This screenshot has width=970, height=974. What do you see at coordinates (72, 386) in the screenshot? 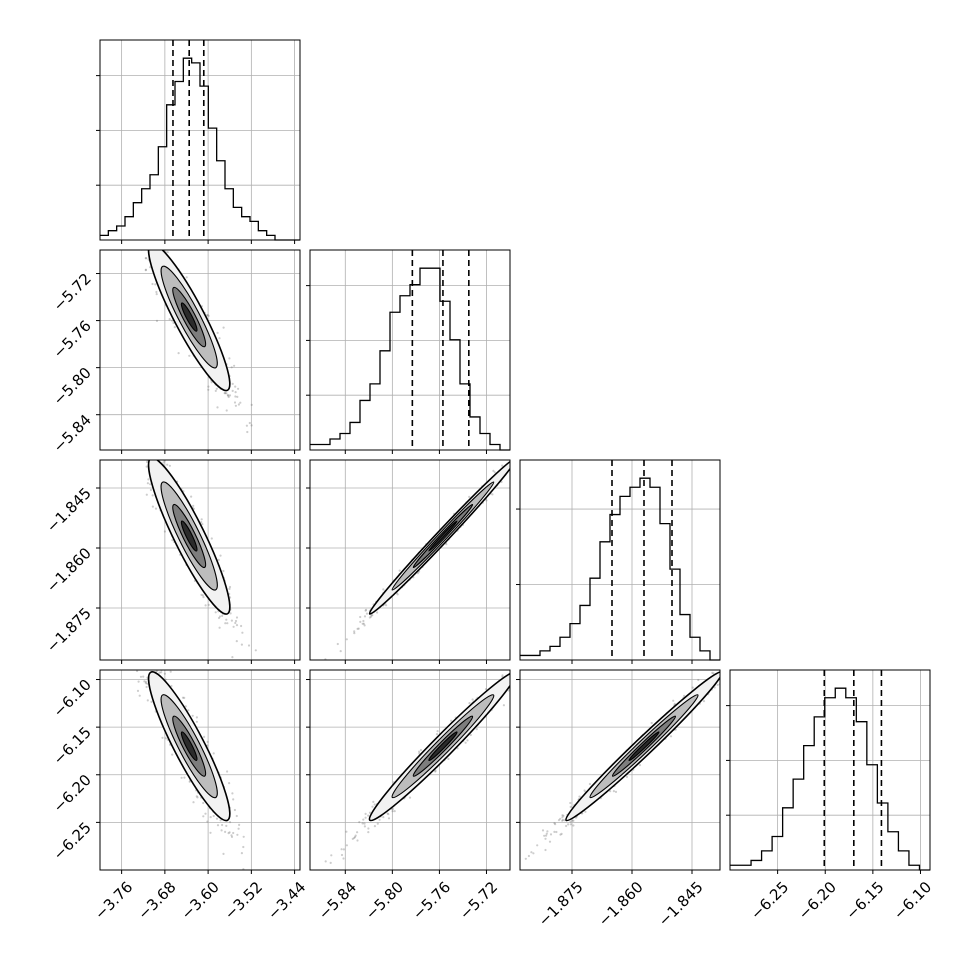
I see `y-tick-label: −5.80` at bounding box center [72, 386].